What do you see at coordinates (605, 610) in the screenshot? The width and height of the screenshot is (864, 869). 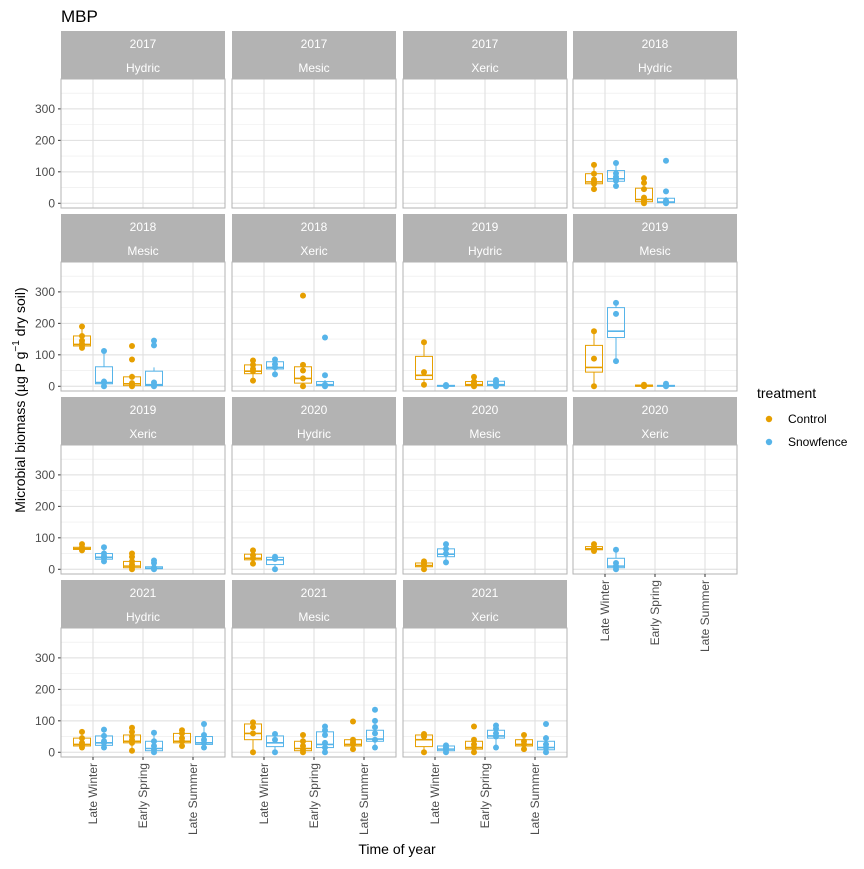 I see `x-tick-label: Late Winter` at bounding box center [605, 610].